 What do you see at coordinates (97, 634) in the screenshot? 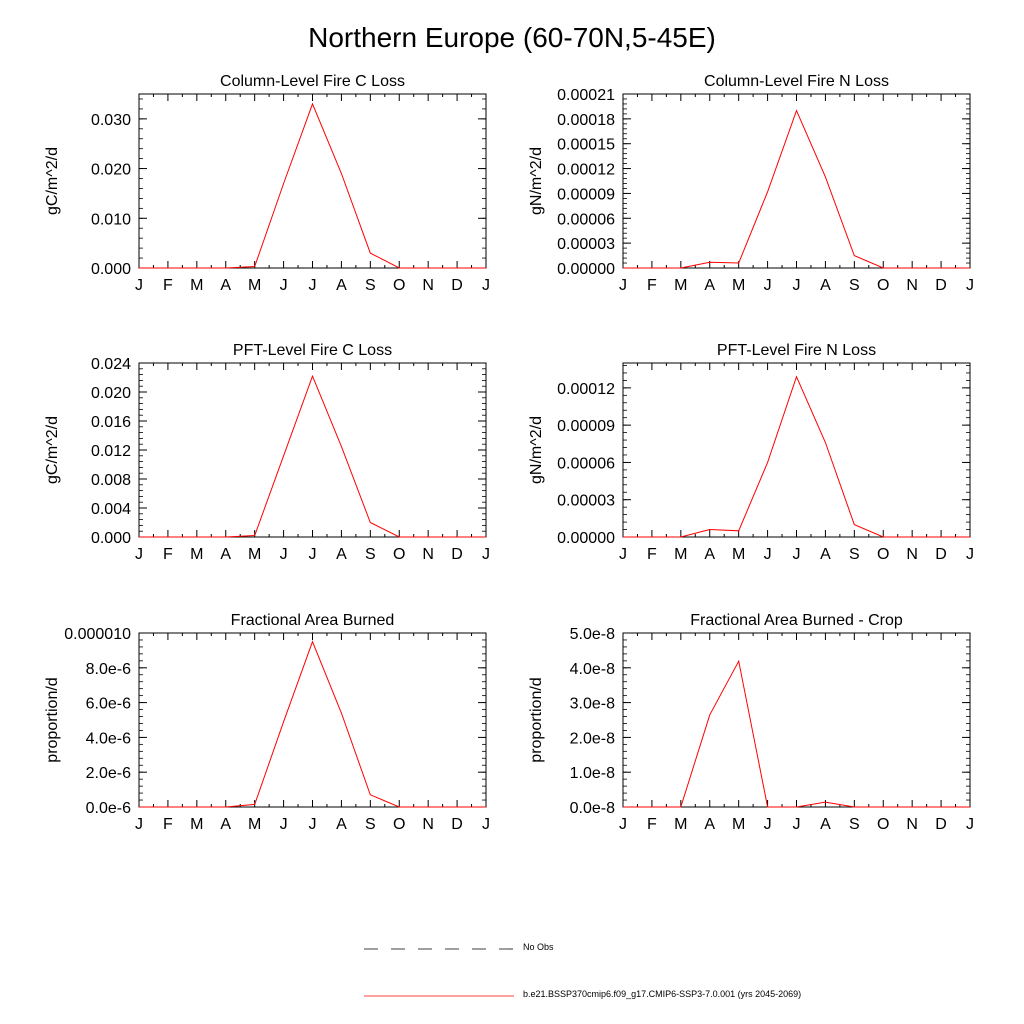
I see `y-tick-label: 0.000010` at bounding box center [97, 634].